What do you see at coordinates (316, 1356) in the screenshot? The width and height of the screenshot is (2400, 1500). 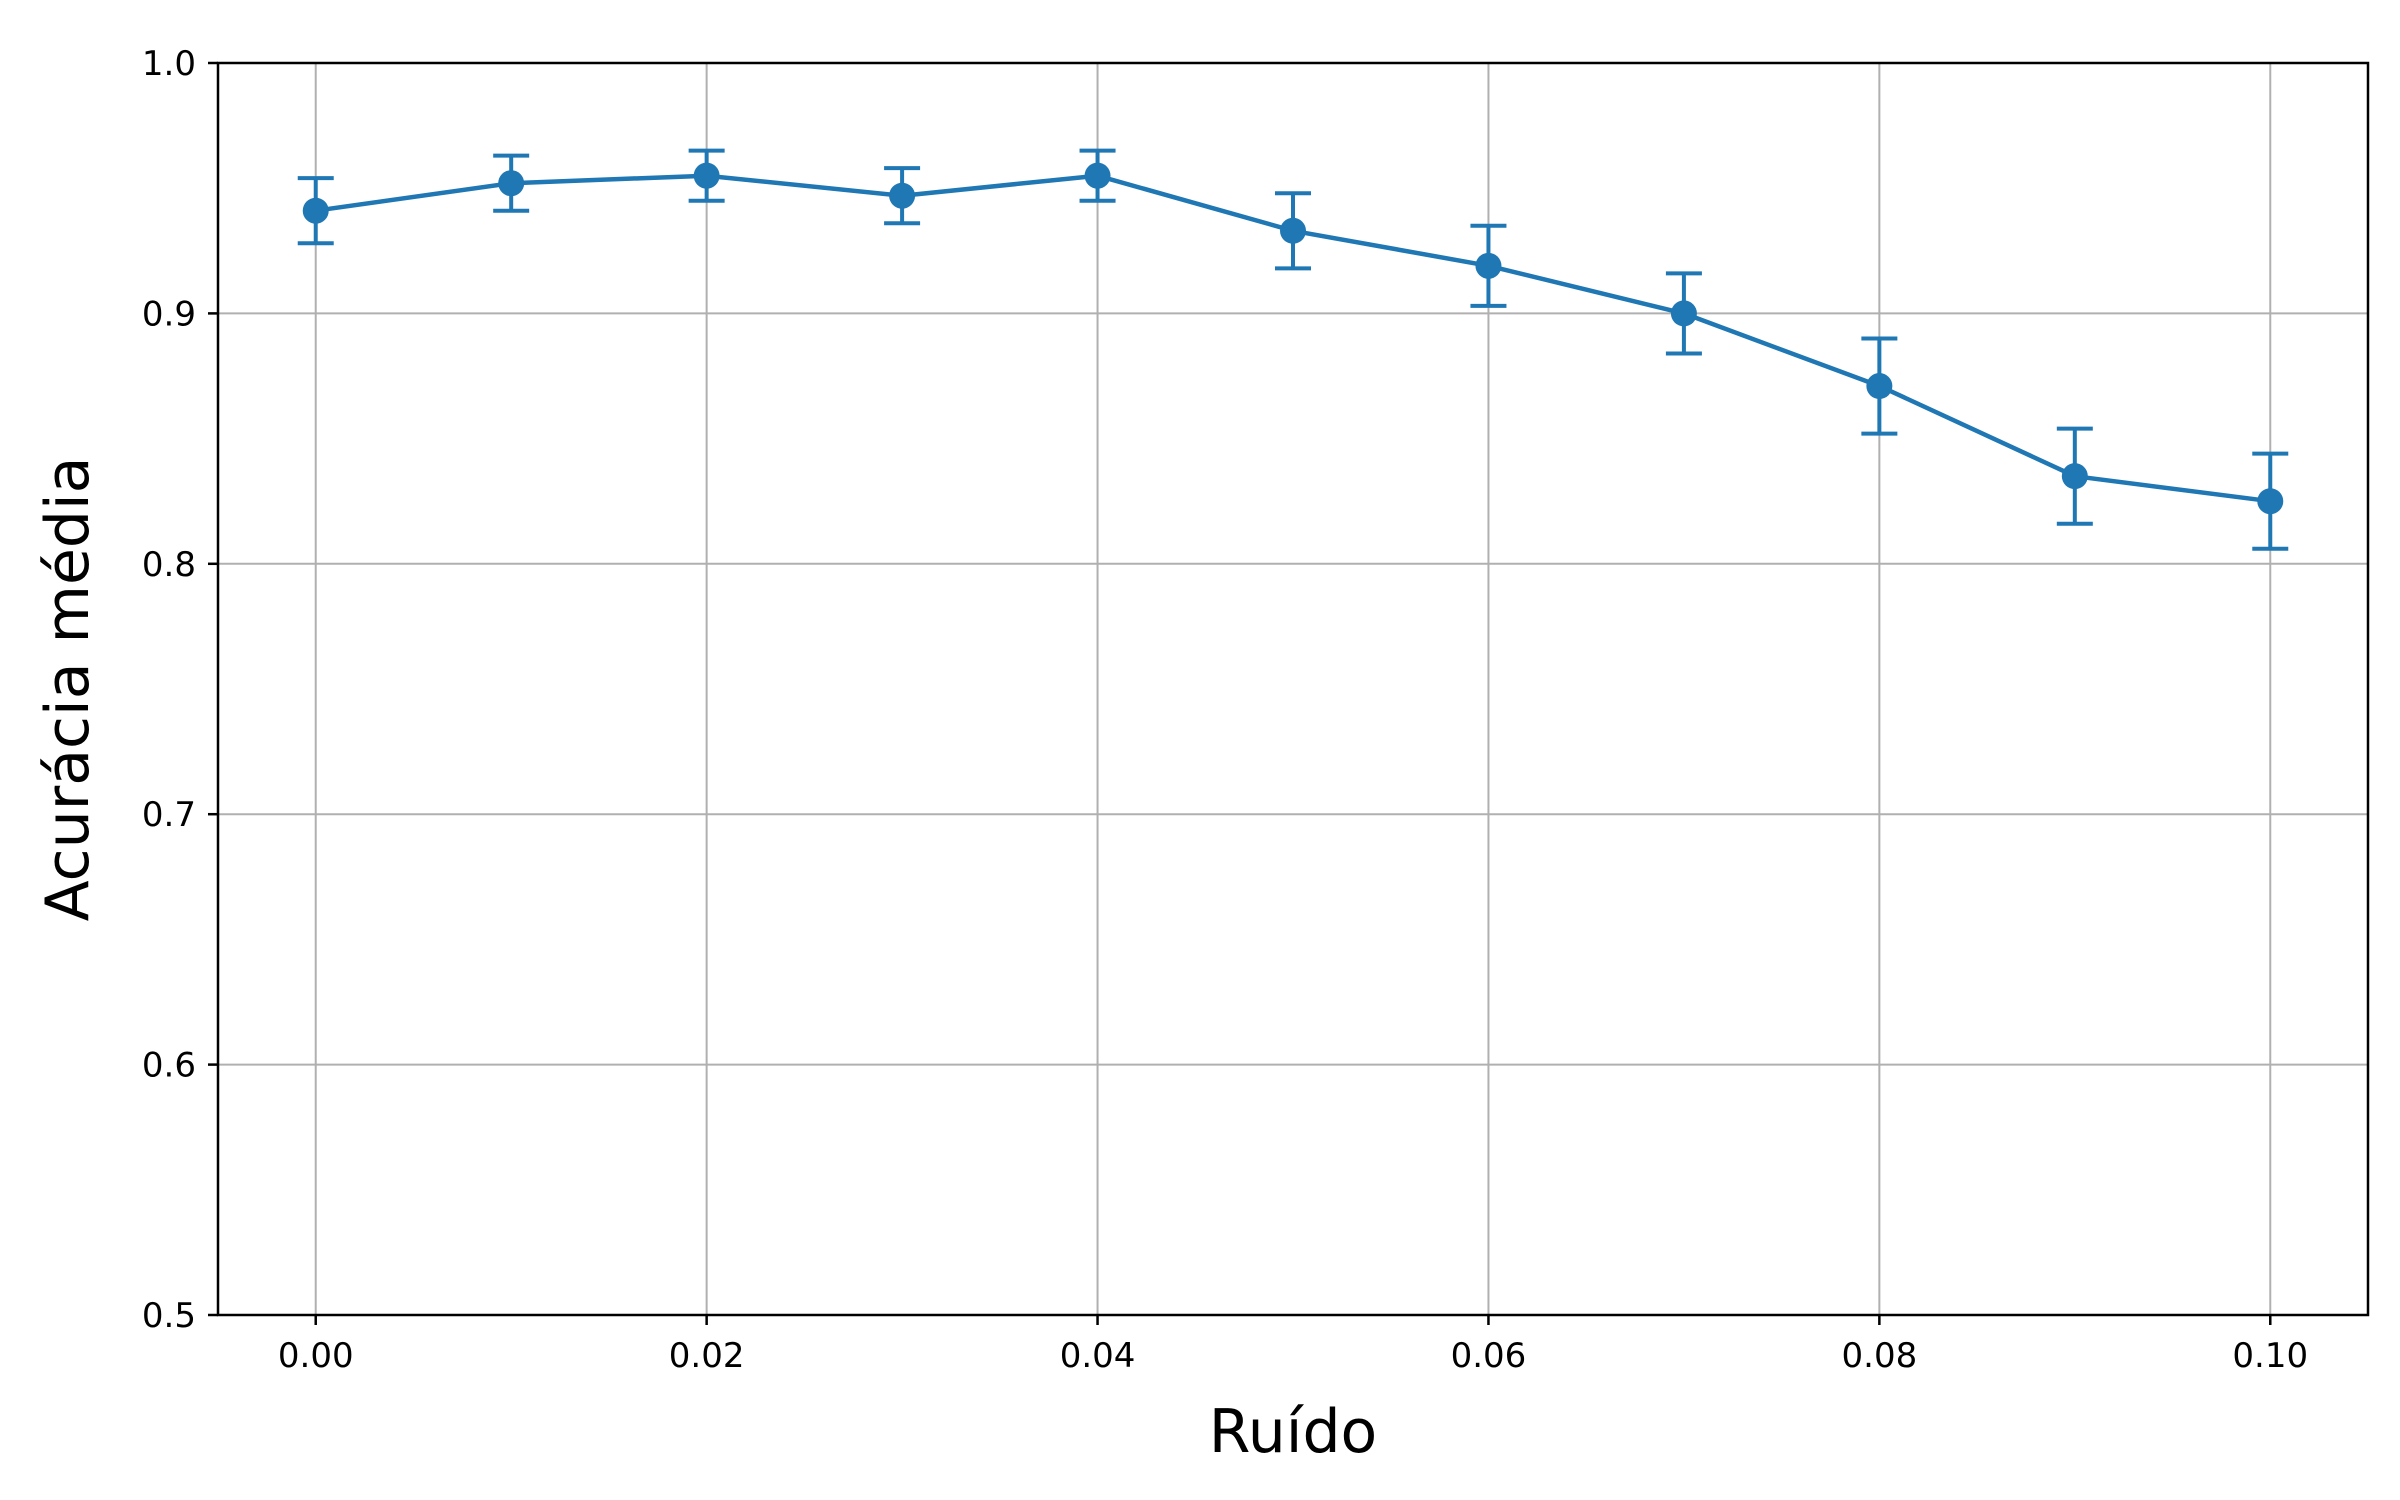 I see `x-tick-label: 0.00` at bounding box center [316, 1356].